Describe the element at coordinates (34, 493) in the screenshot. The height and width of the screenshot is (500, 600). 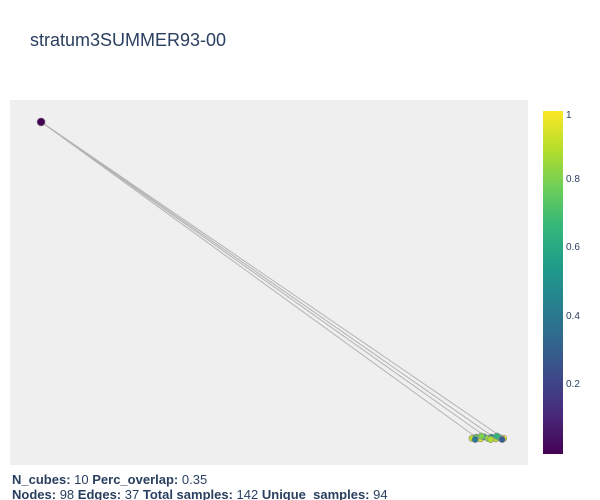
I see `nodes-label: Nodes:` at that location.